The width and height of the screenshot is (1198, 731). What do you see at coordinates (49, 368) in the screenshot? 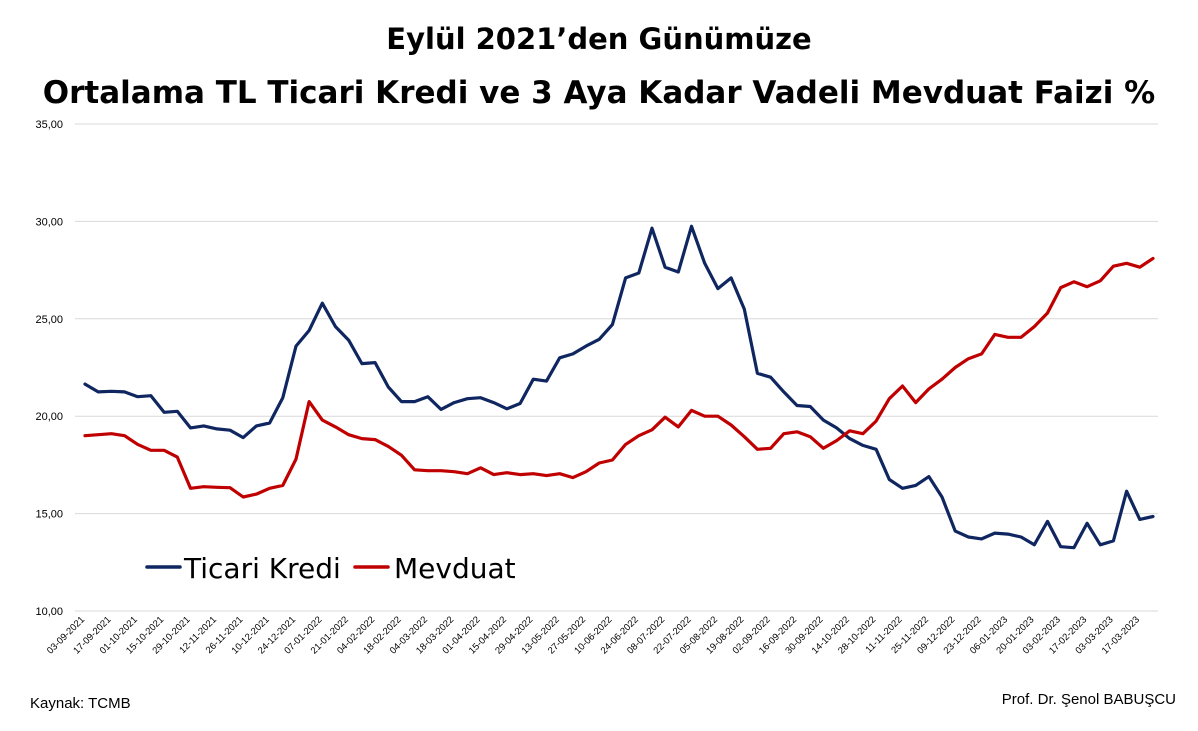
I see `y-axis-ticks: 10,00 15,00 20,00 25,00 30,00 35,00` at bounding box center [49, 368].